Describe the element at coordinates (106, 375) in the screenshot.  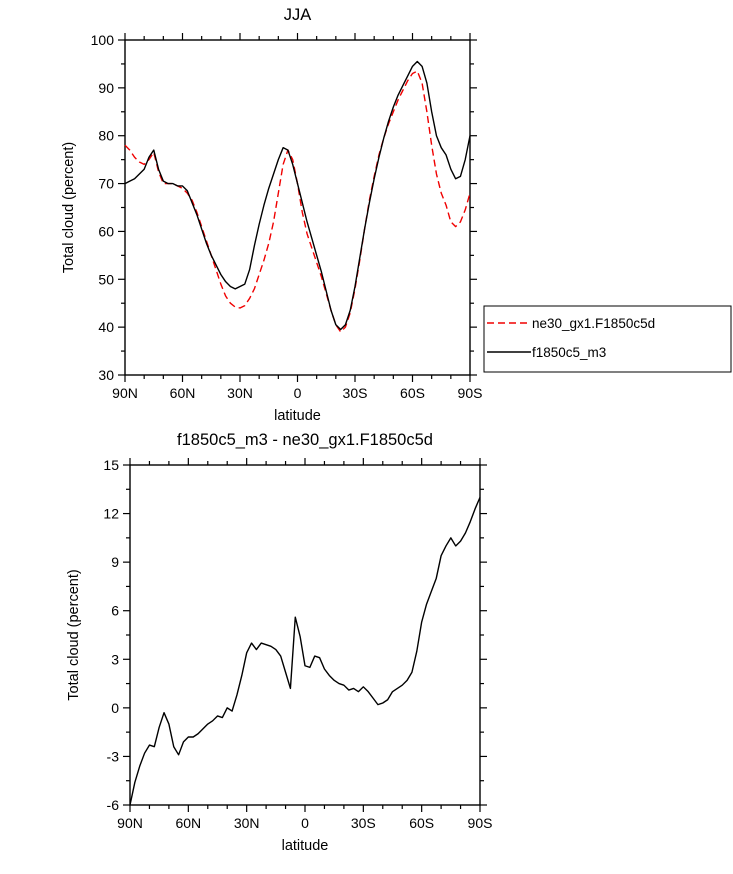
I see `y-tick-label: 30` at that location.